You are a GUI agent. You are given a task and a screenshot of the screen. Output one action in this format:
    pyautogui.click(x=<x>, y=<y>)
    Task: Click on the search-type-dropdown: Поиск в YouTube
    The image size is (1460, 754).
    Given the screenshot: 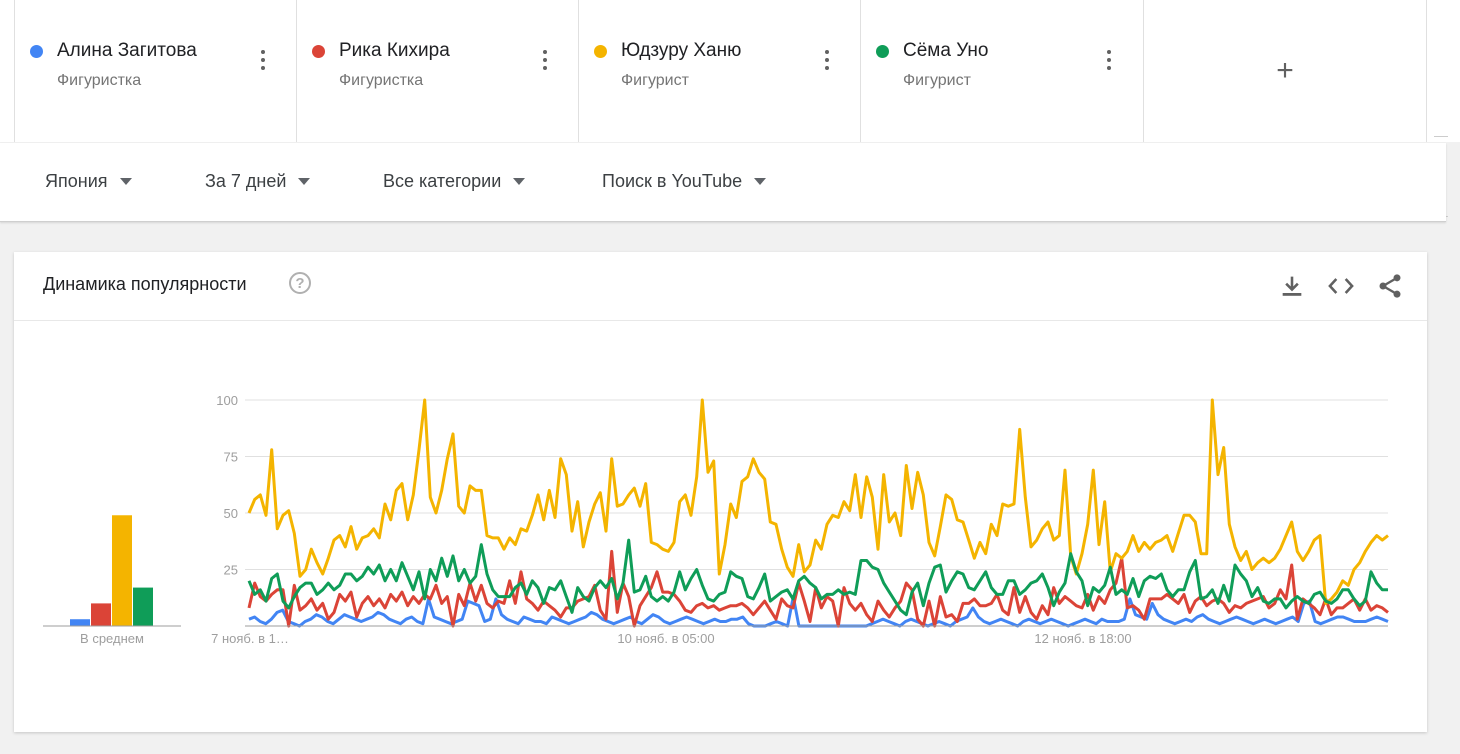 What is the action you would take?
    pyautogui.click(x=684, y=181)
    